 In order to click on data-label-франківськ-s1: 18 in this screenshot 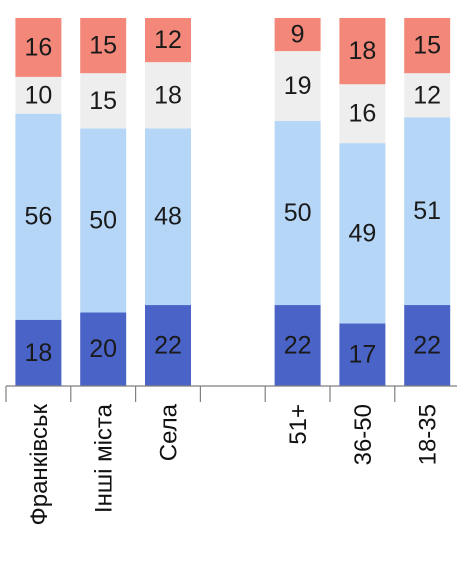, I will do `click(38, 353)`.